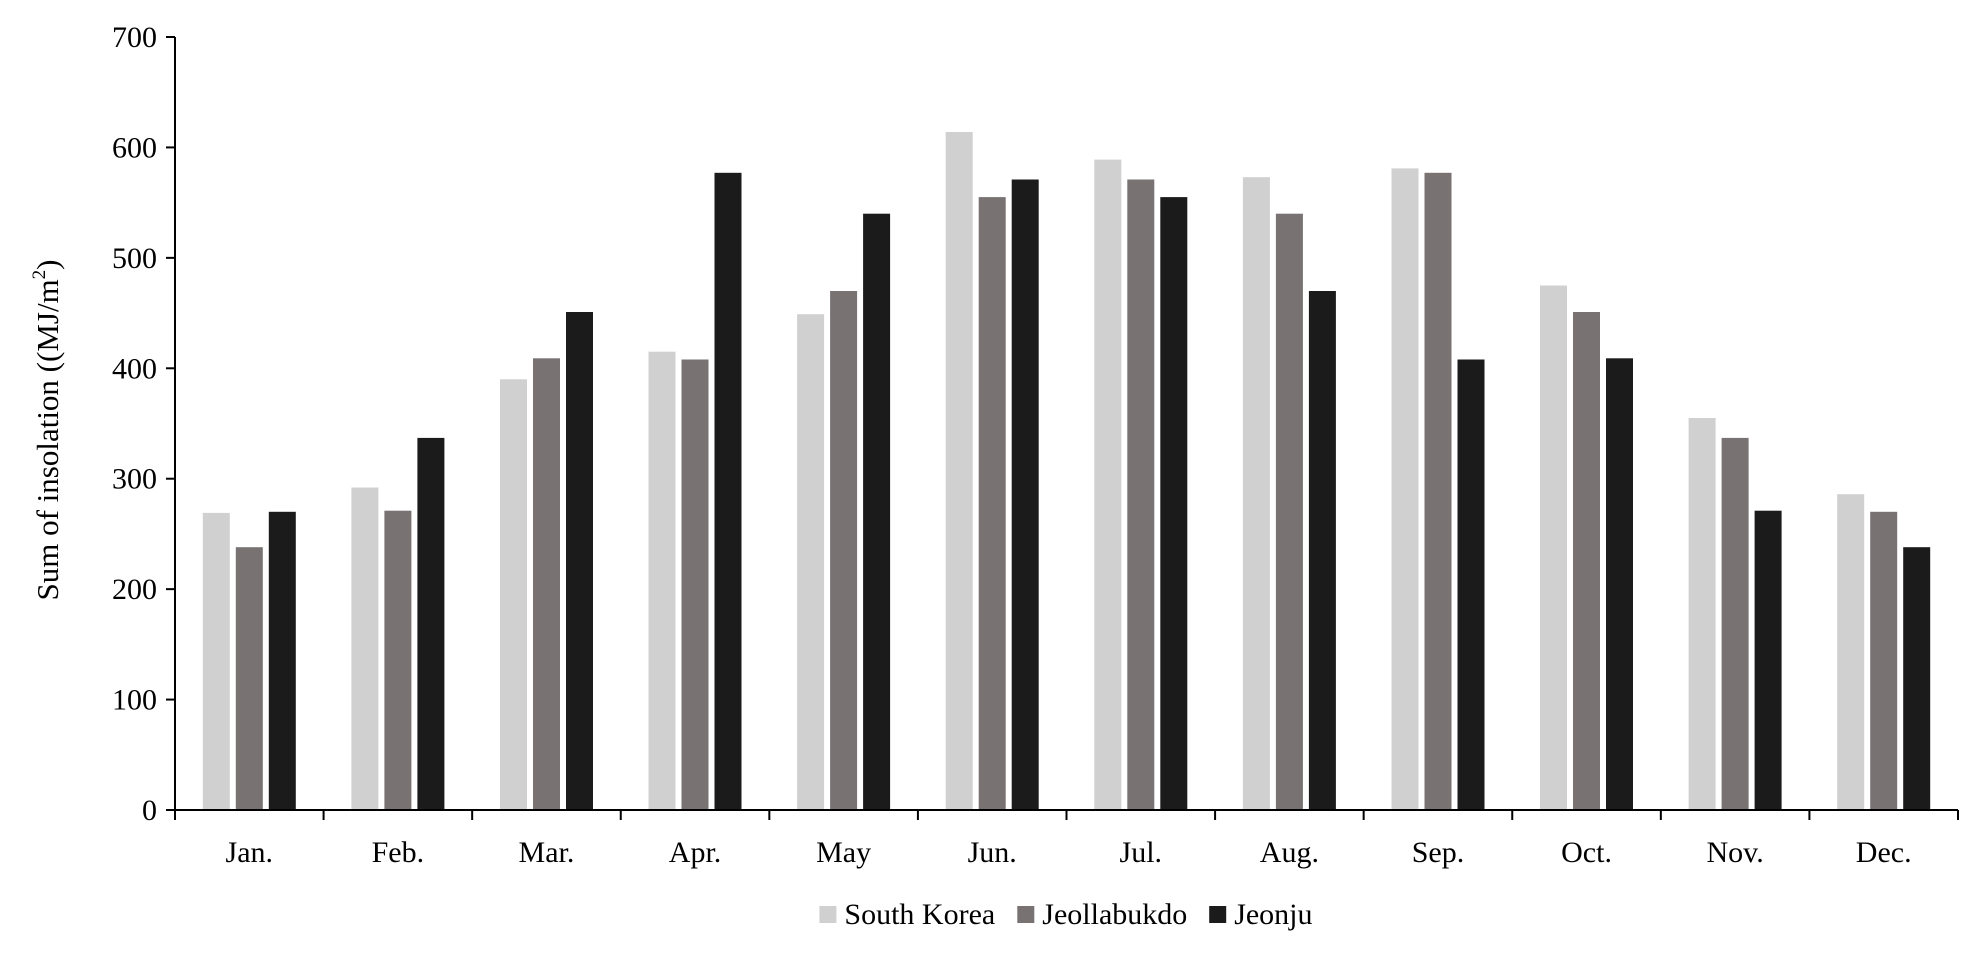 This screenshot has height=961, width=1984. Describe the element at coordinates (431, 623) in the screenshot. I see `bar-jeonju-feb` at that location.